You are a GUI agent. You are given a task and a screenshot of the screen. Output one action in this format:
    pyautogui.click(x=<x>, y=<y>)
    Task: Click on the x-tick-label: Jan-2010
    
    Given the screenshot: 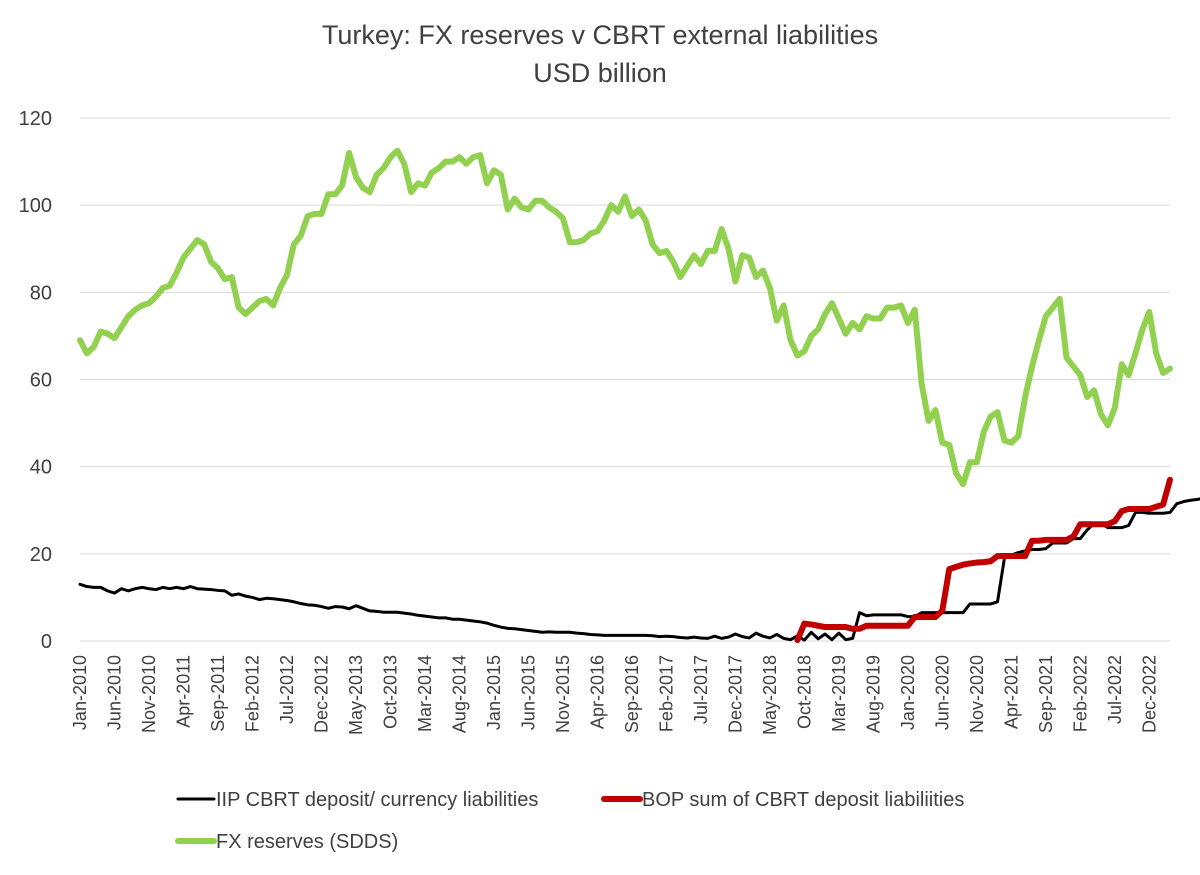 What is the action you would take?
    pyautogui.click(x=80, y=692)
    